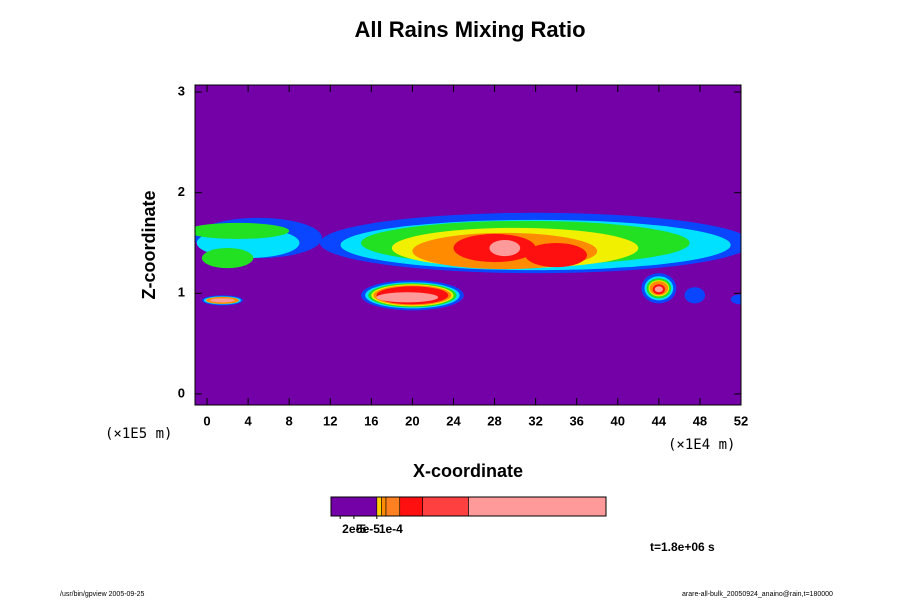  I want to click on y-tick-label: 0, so click(181, 392).